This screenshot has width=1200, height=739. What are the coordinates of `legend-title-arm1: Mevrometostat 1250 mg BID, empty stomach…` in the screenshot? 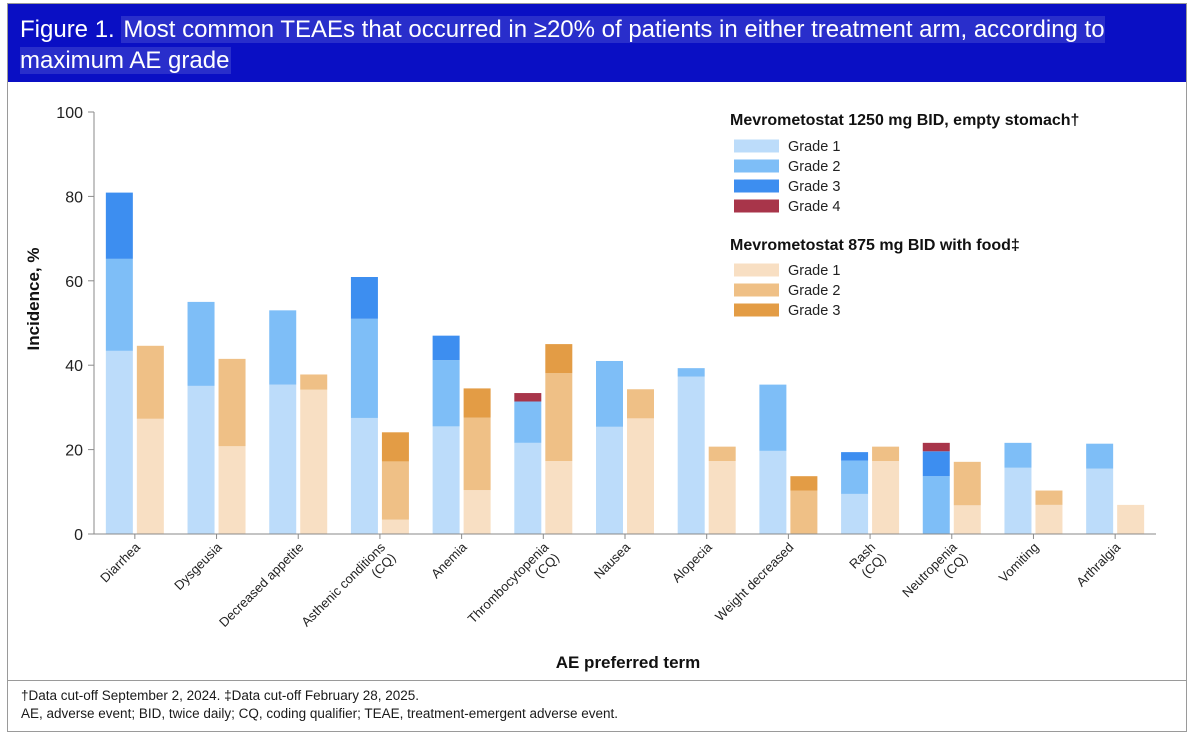 It's located at (904, 120).